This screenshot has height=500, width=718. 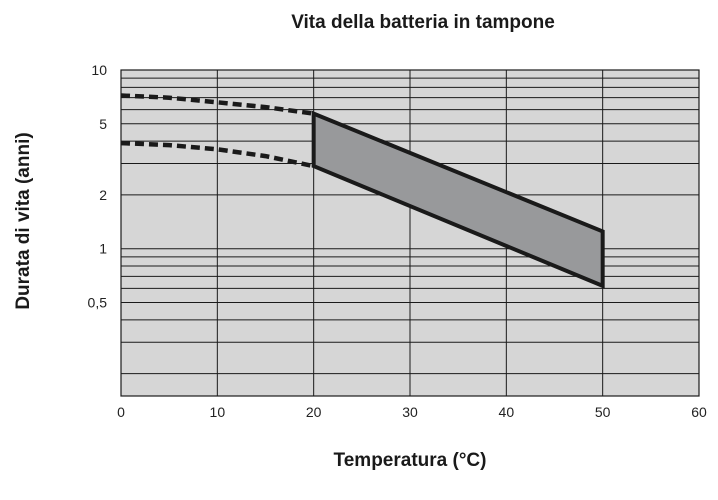 What do you see at coordinates (603, 412) in the screenshot?
I see `x-tick-label: 50` at bounding box center [603, 412].